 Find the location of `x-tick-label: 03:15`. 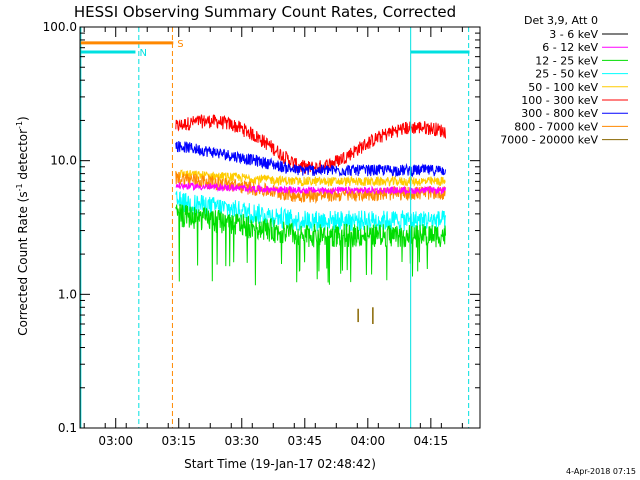

x-tick-label: 03:15 is located at coordinates (178, 441).